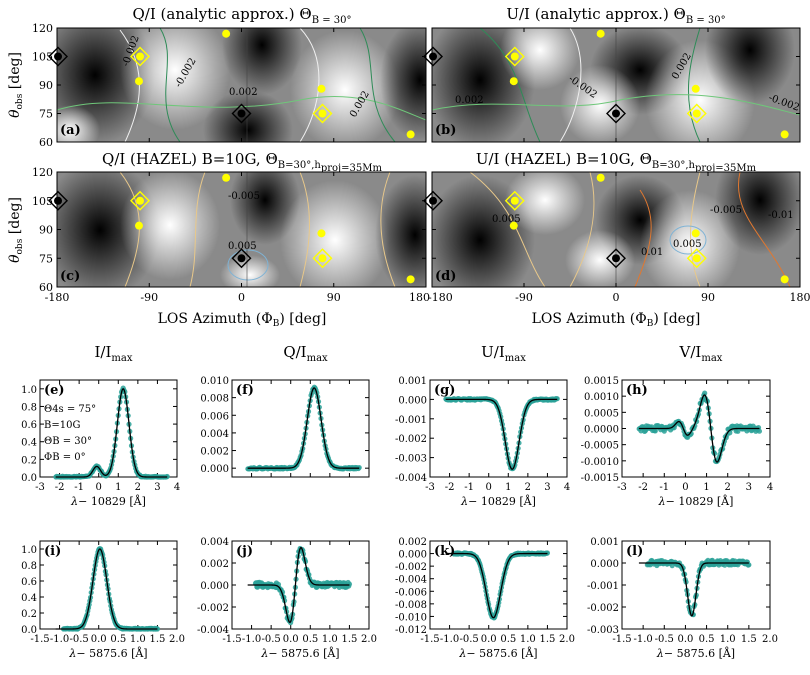 Image resolution: width=810 pixels, height=675 pixels. Describe the element at coordinates (547, 487) in the screenshot. I see `xtick-label: 3` at that location.